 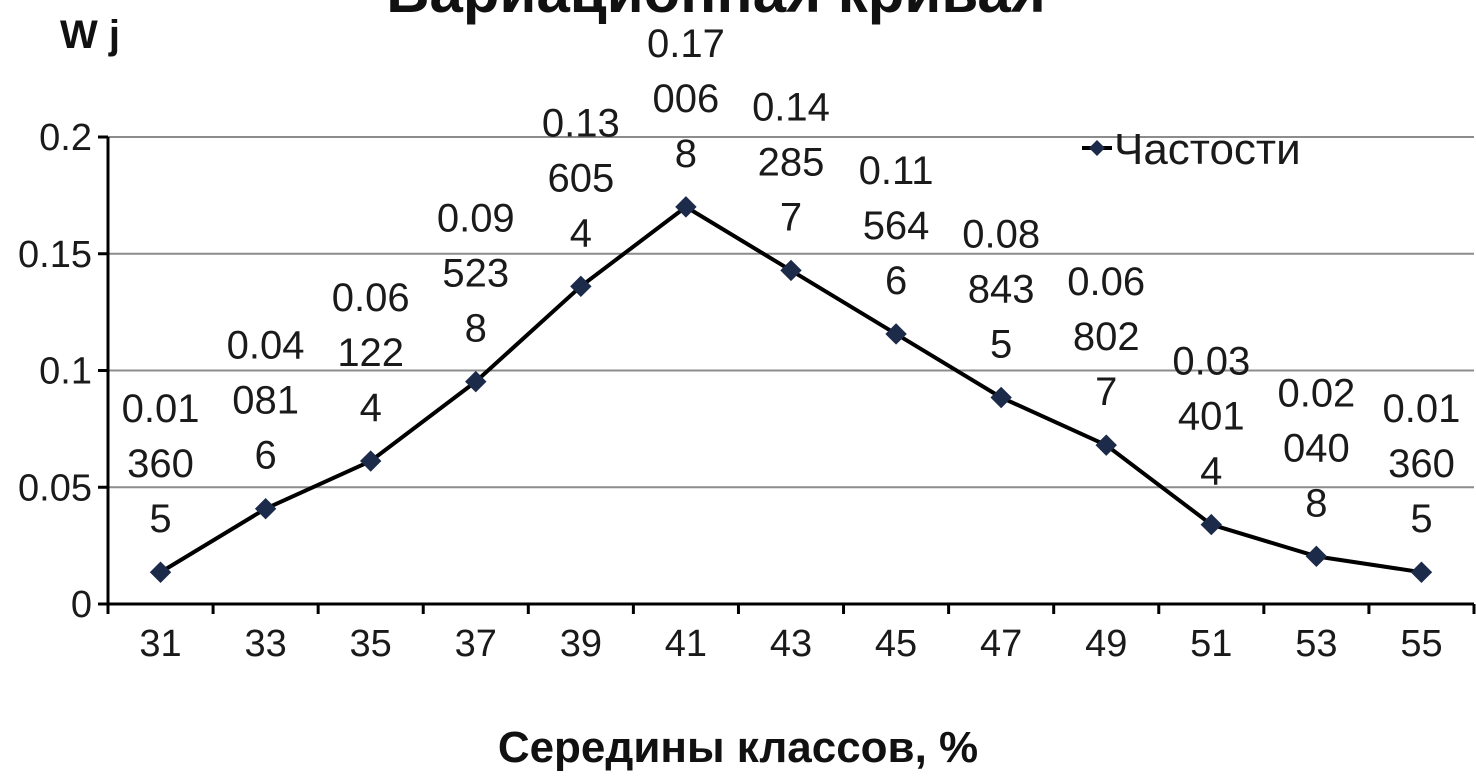 I want to click on x-tick-label: 39, so click(x=581, y=644).